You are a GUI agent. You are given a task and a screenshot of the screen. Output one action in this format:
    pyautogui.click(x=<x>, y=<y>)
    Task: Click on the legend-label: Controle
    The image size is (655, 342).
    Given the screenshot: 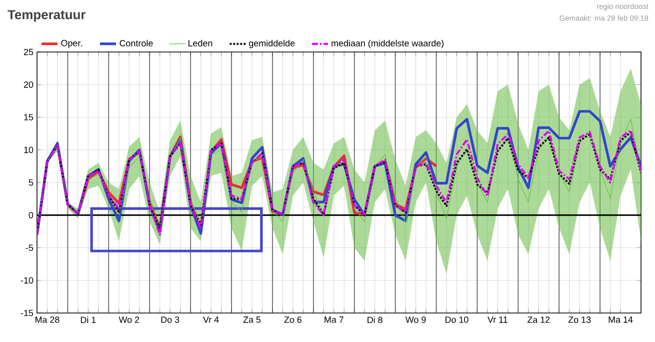 What is the action you would take?
    pyautogui.click(x=136, y=43)
    